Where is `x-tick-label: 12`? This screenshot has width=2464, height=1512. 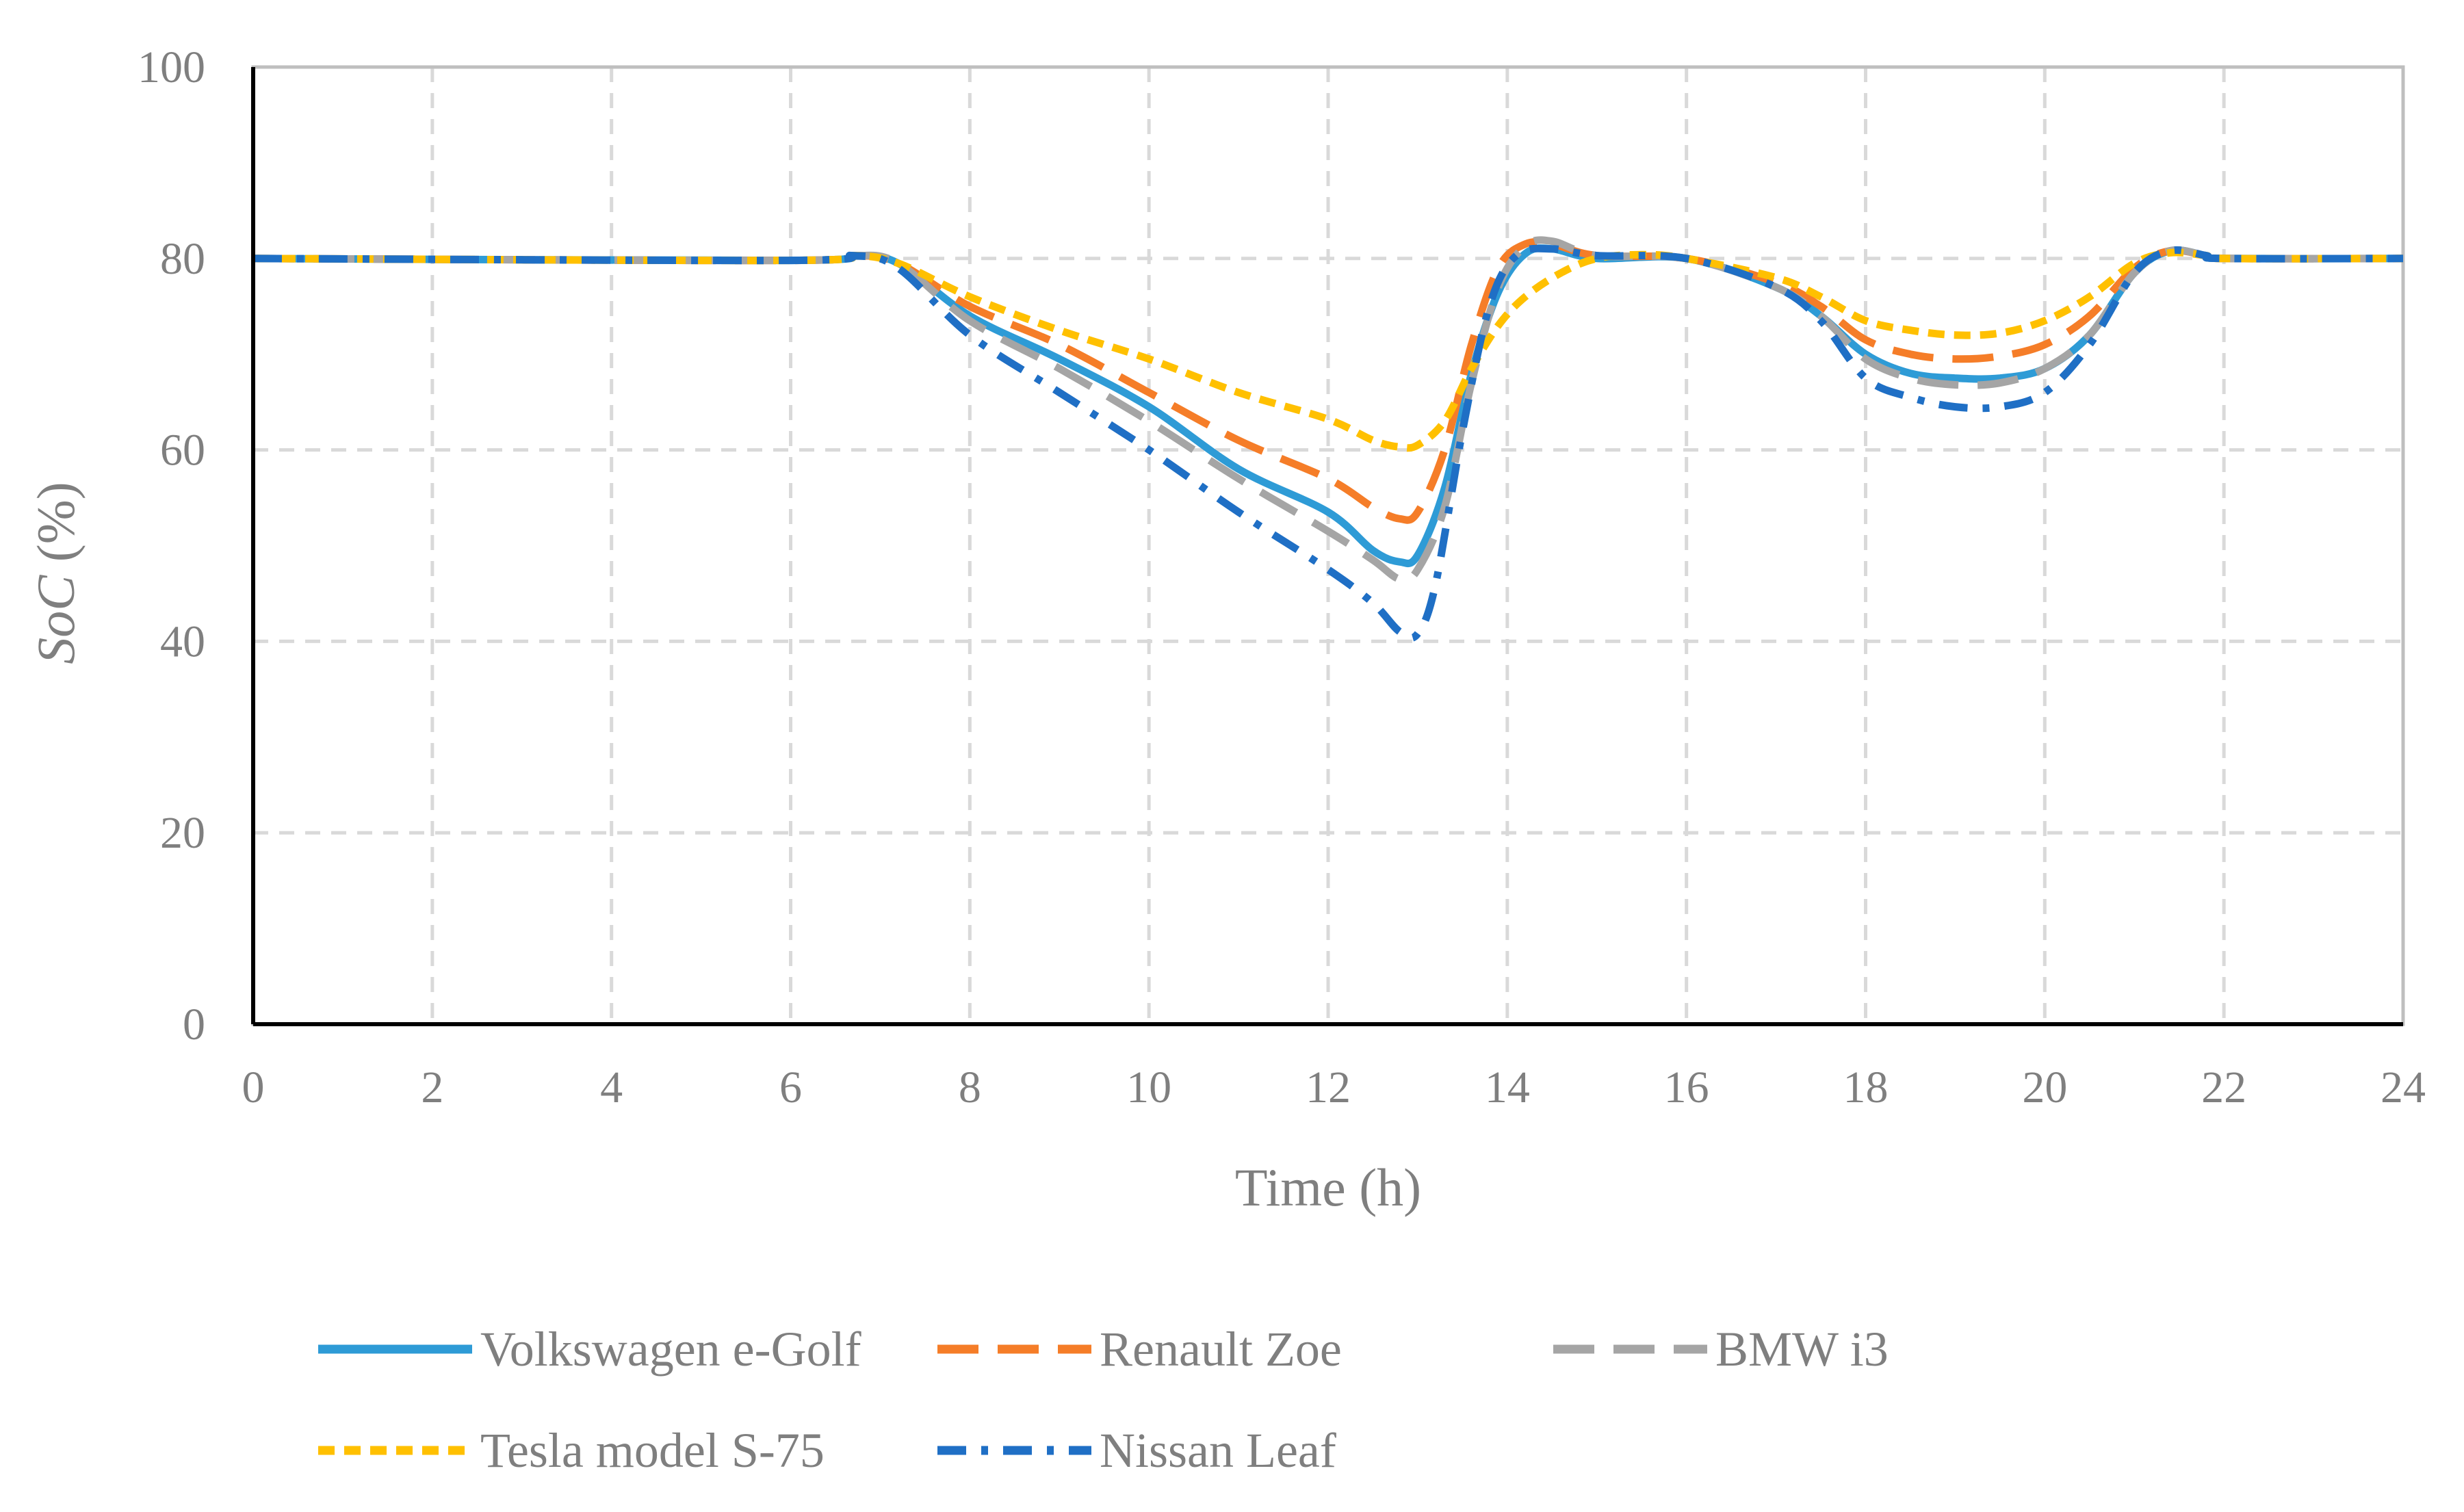
x-tick-label: 12 is located at coordinates (1328, 1087).